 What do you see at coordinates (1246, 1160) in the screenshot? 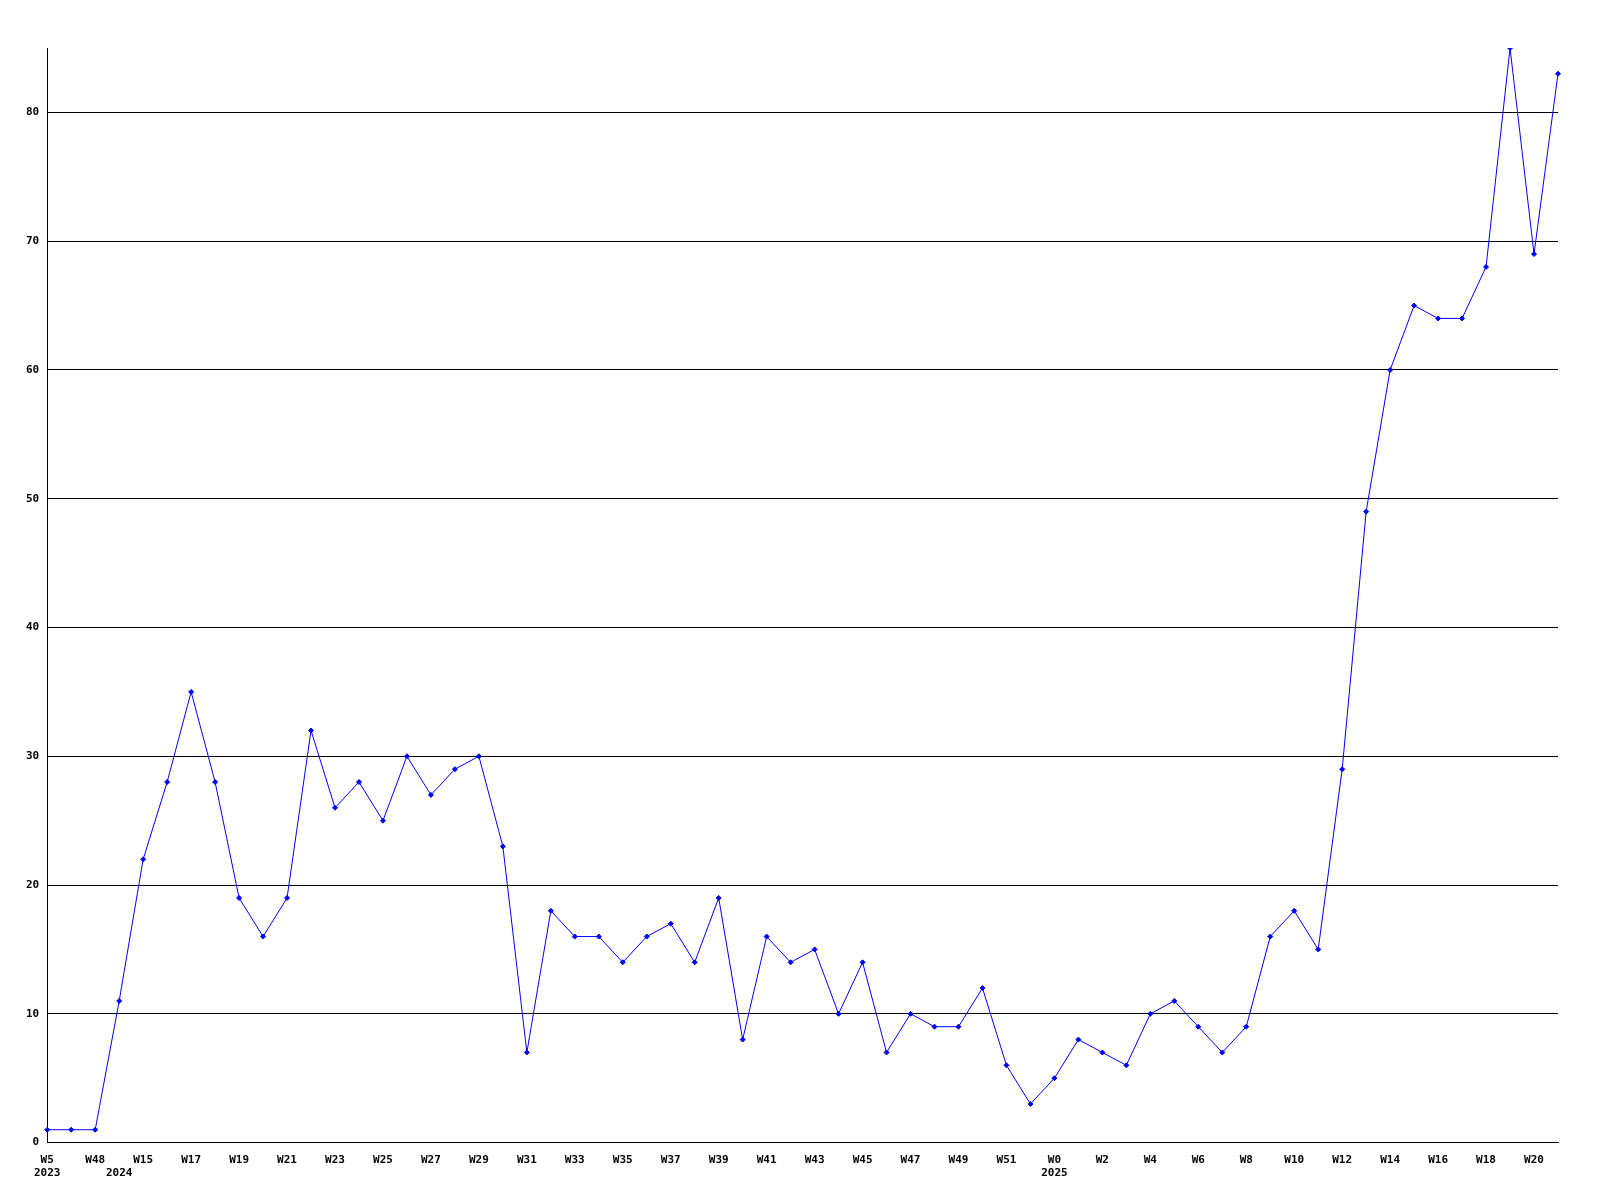
I see `x-tick-label: W8` at bounding box center [1246, 1160].